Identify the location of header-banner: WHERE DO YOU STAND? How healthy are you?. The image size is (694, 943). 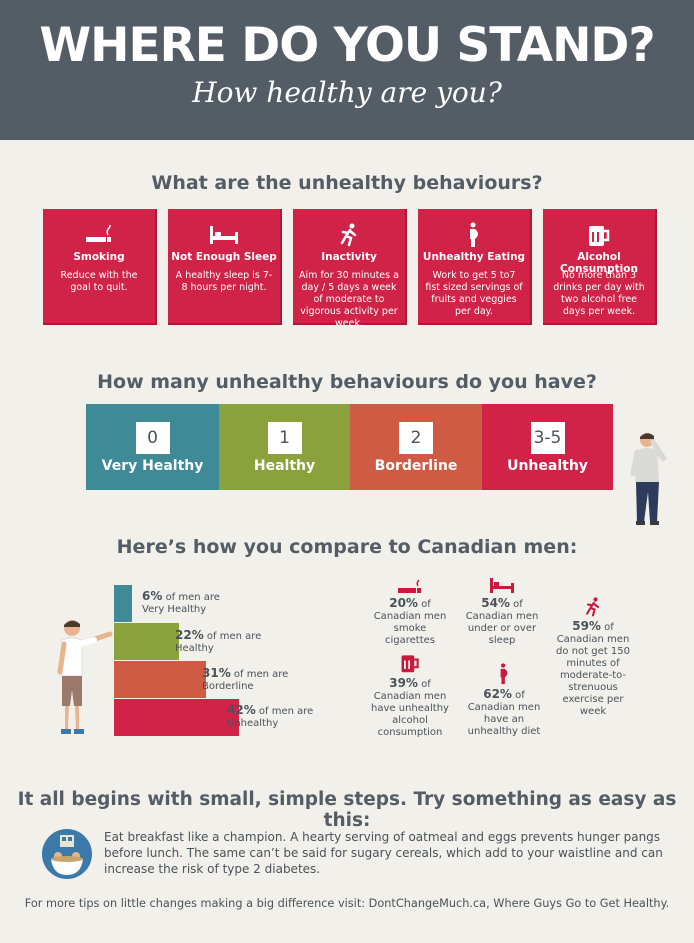
(347, 70).